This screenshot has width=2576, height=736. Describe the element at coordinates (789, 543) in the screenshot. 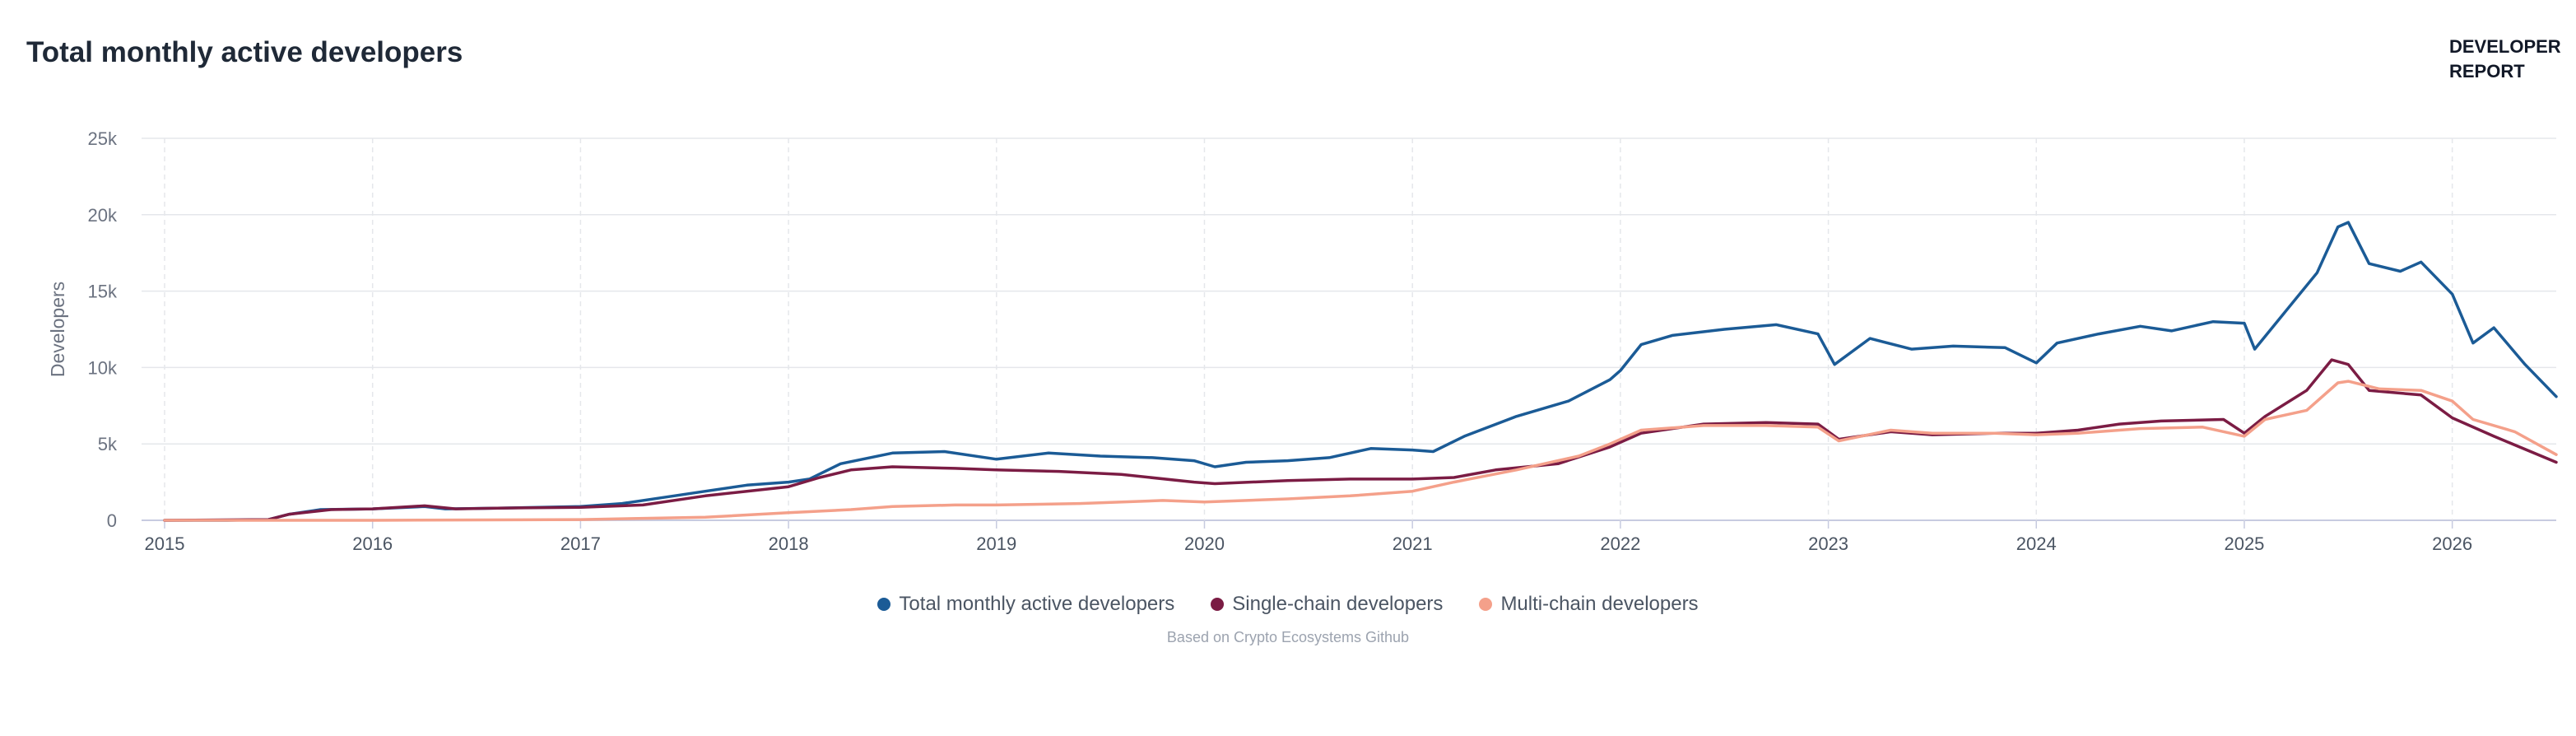

I see `x-tick-label: 2018` at that location.